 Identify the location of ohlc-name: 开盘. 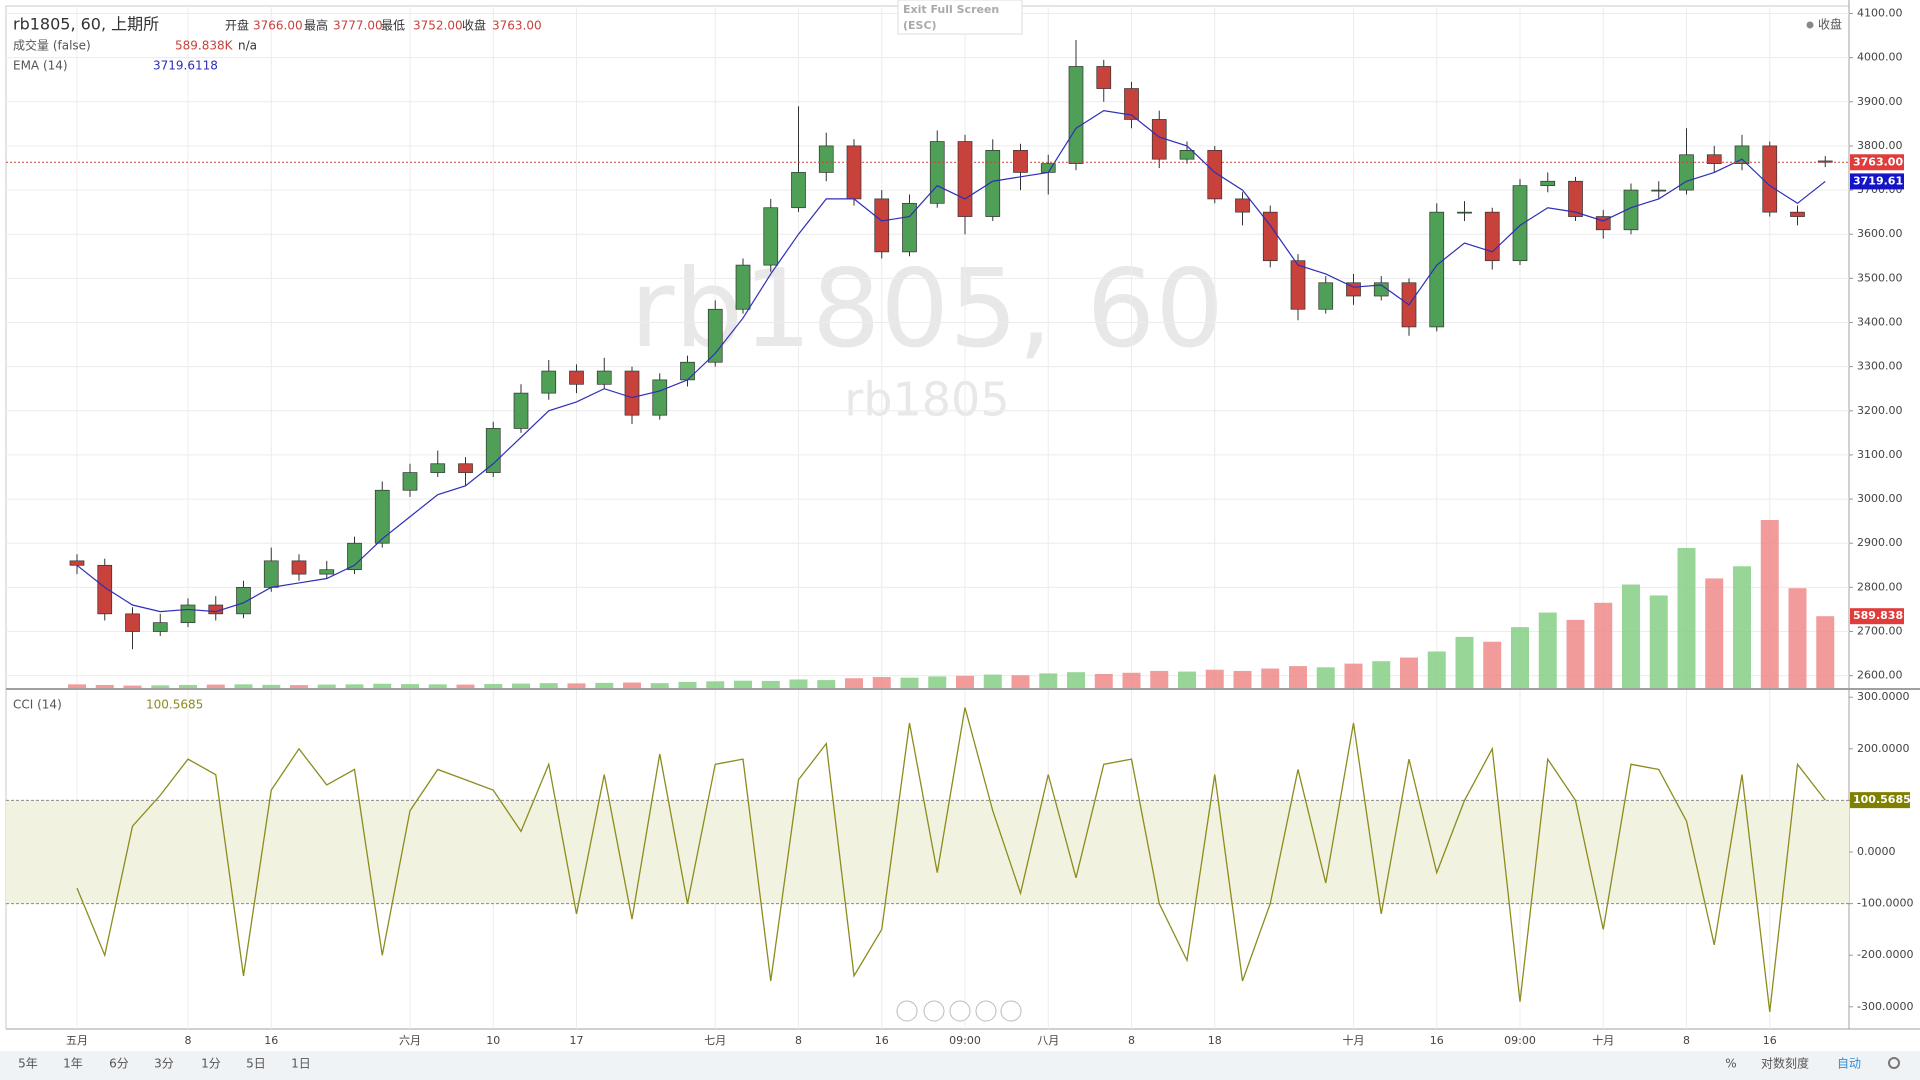
(237, 25).